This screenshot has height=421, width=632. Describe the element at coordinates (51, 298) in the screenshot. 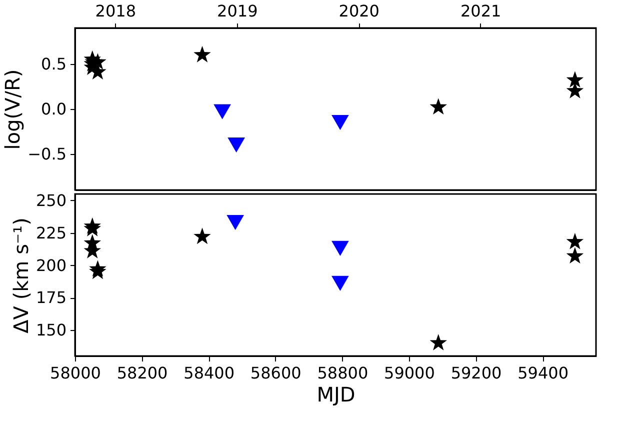

I see `y-tick-label: 175` at that location.